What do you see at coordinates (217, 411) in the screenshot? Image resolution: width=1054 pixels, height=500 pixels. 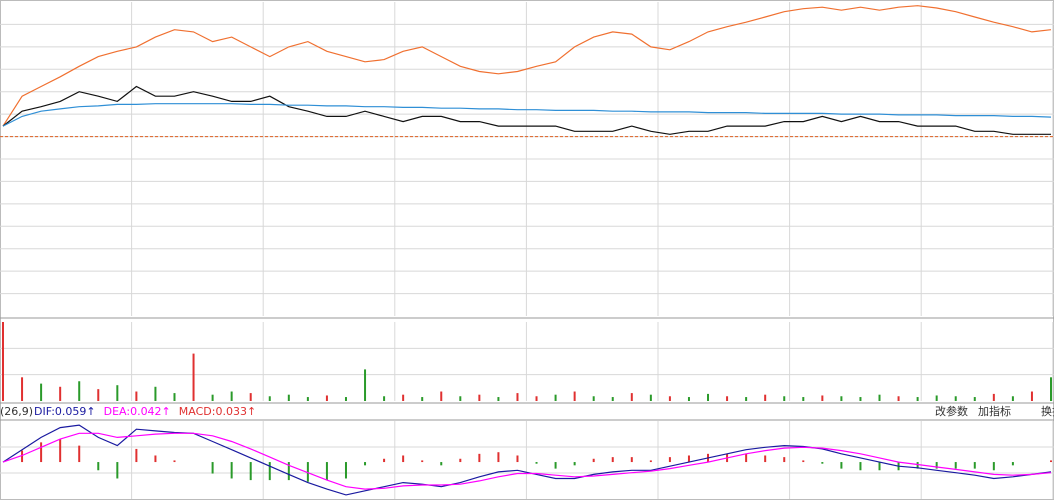 I see `legend-label: MACD:0.033↑` at bounding box center [217, 411].